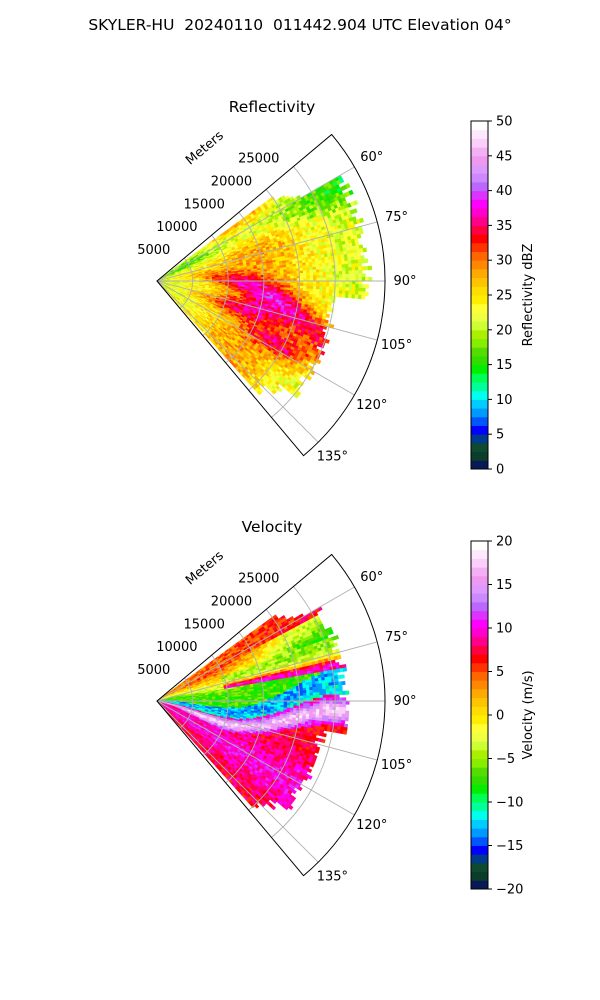  What do you see at coordinates (504, 261) in the screenshot?
I see `colorbar-tick-label: 30` at bounding box center [504, 261].